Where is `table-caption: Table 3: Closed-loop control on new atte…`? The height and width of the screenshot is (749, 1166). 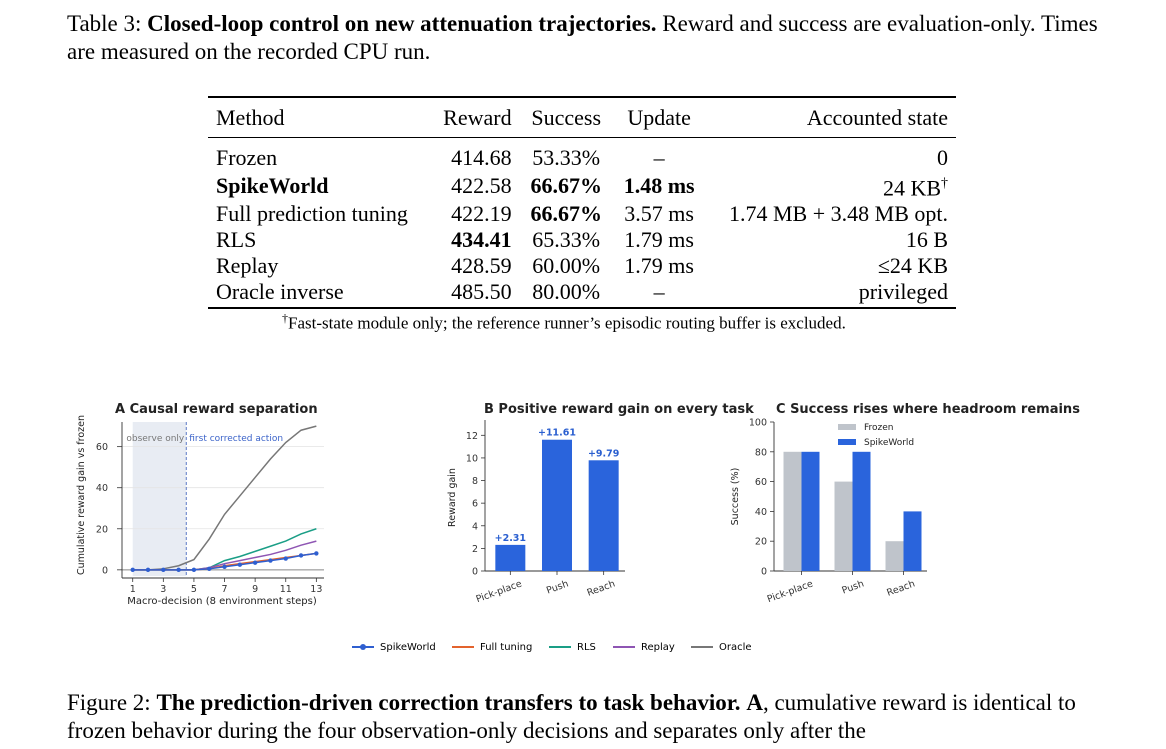
table-caption: Table 3: Closed-loop control on new atte… is located at coordinates (587, 38).